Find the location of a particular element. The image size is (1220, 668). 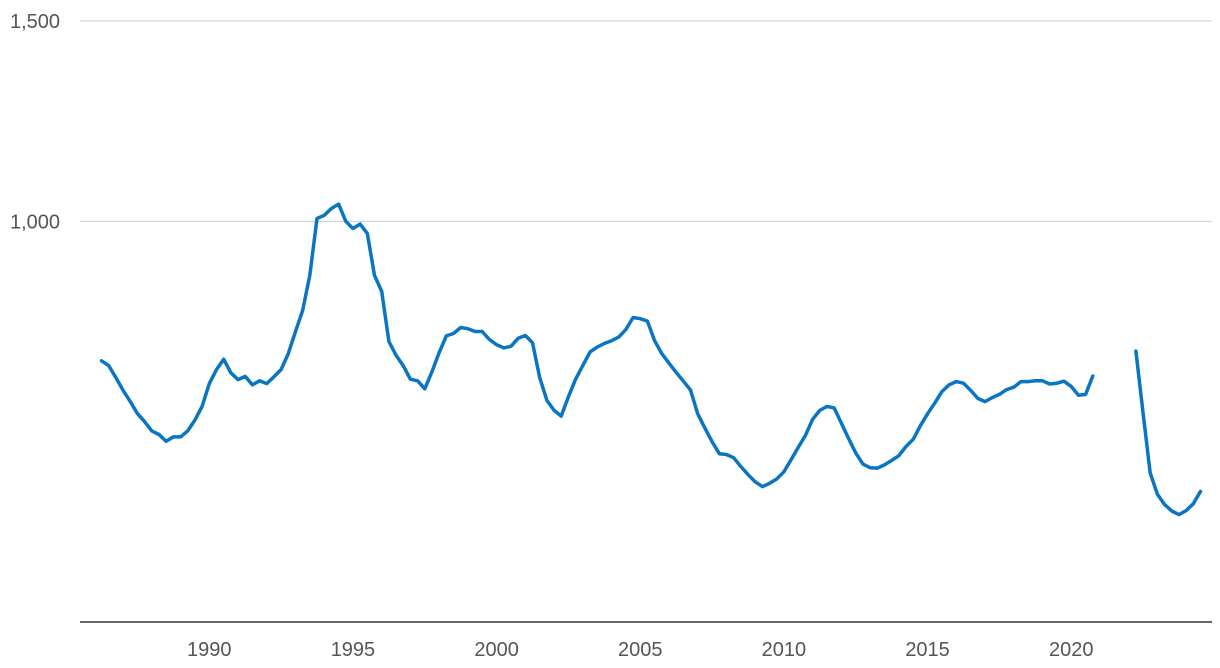

y-tick-label: 1,500 is located at coordinates (35, 22).